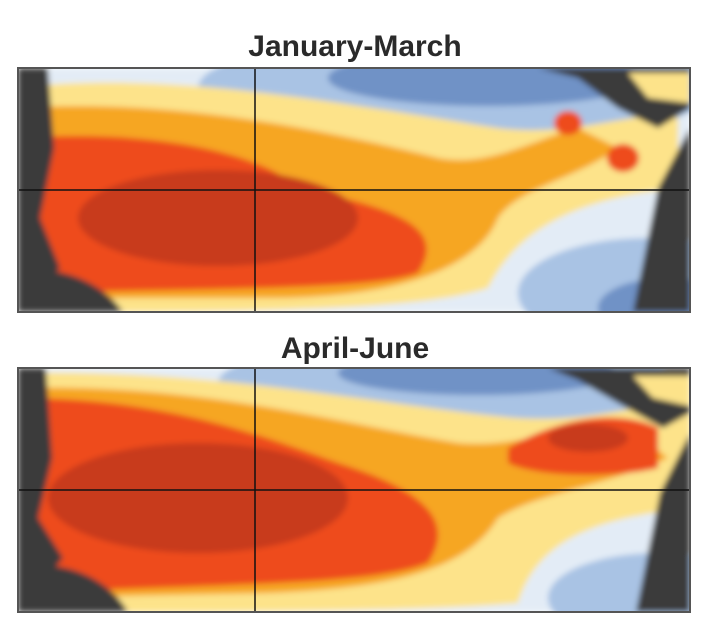 This screenshot has height=629, width=725. I want to click on panel-title: January-March, so click(354, 46).